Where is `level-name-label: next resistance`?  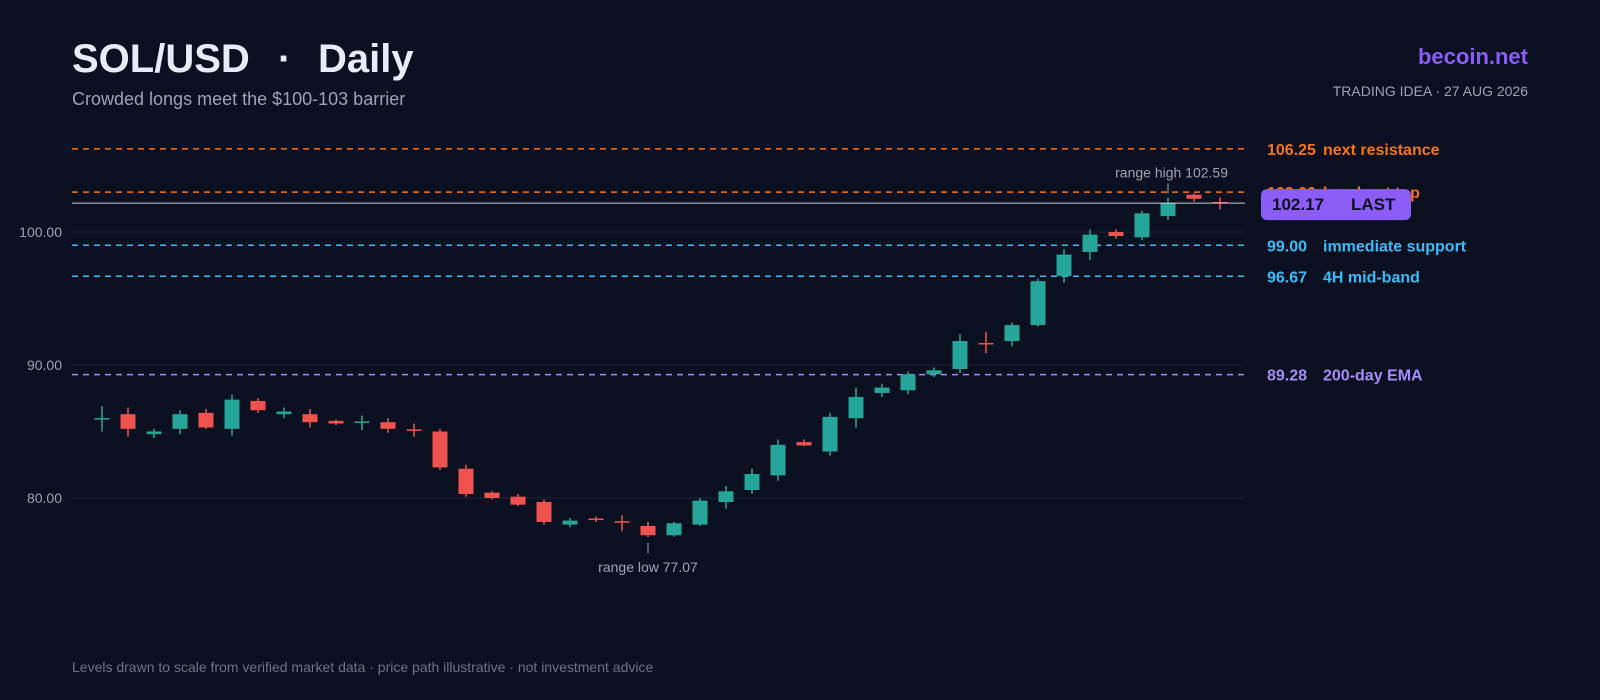 level-name-label: next resistance is located at coordinates (1381, 150).